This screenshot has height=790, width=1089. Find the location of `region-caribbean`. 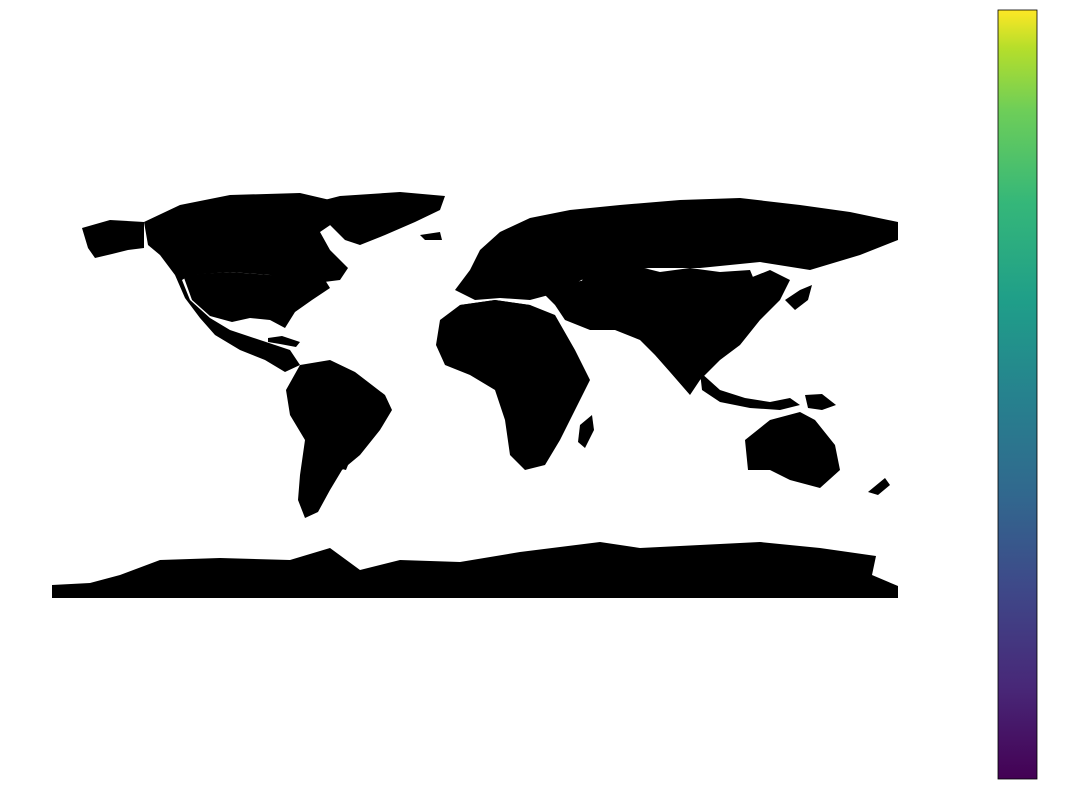

region-caribbean is located at coordinates (284, 341).